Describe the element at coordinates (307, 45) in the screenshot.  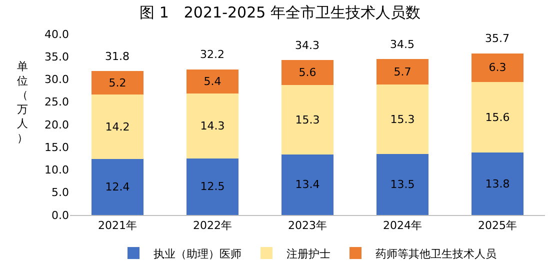
I see `total-label: 34.3` at that location.